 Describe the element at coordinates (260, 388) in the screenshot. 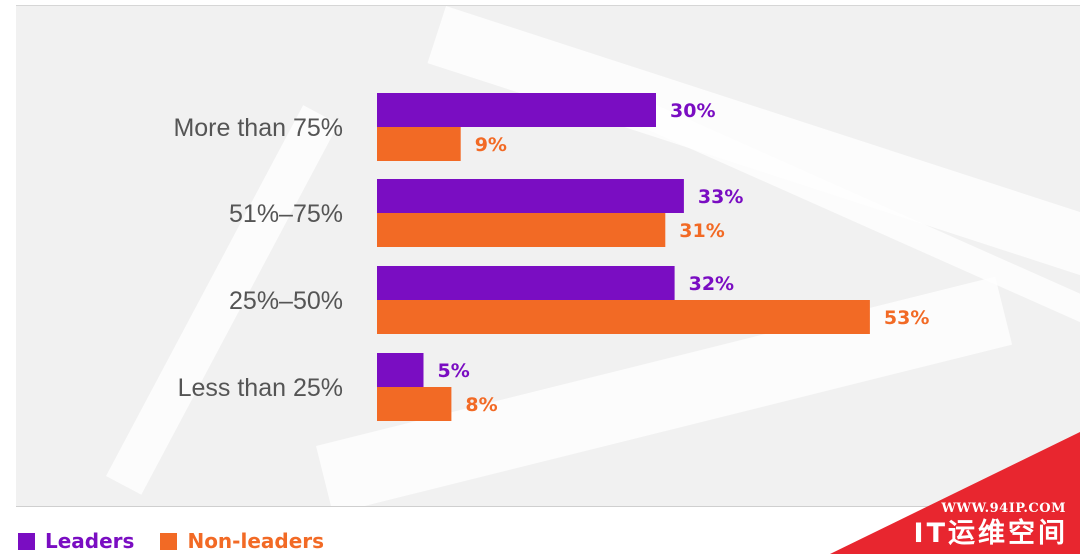

I see `category-label: Less than 25%` at that location.